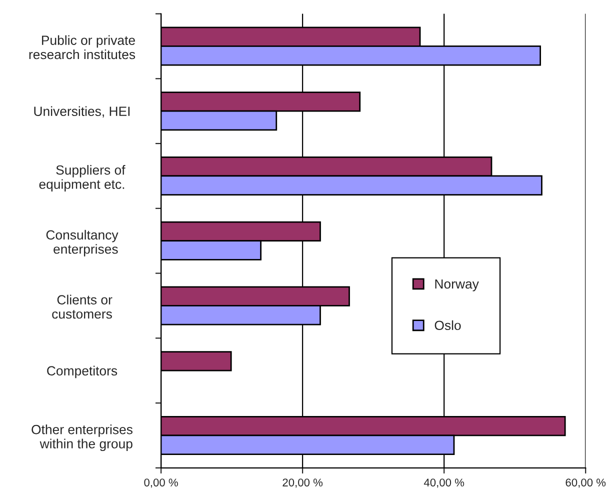  Describe the element at coordinates (444, 483) in the screenshot. I see `x-tick-label: 40,00 %` at that location.